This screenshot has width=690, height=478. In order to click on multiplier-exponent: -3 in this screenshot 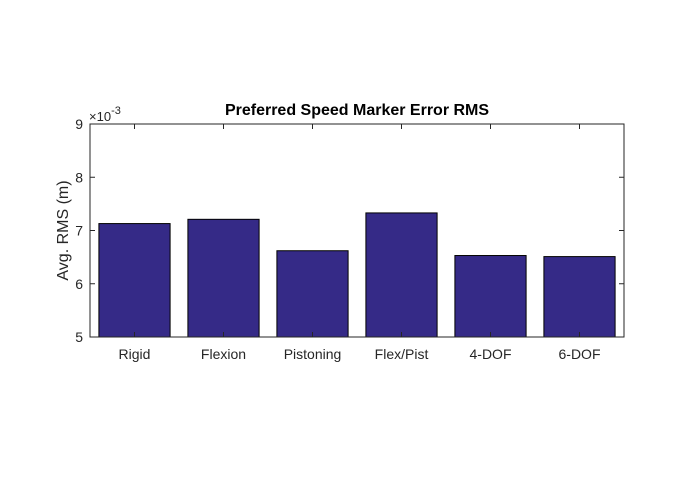, I will do `click(116, 111)`.